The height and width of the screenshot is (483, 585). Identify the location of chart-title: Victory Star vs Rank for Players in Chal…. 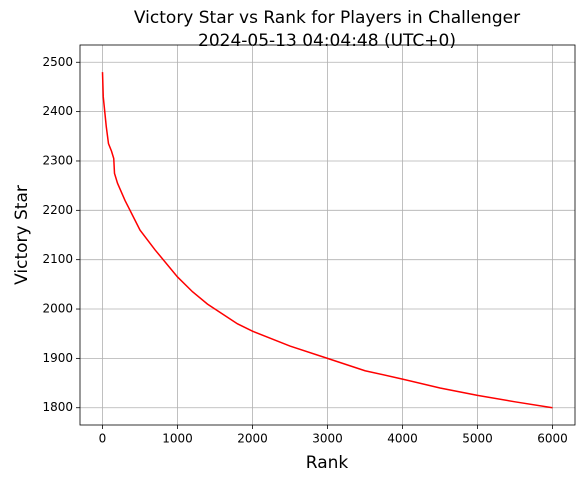
(327, 18).